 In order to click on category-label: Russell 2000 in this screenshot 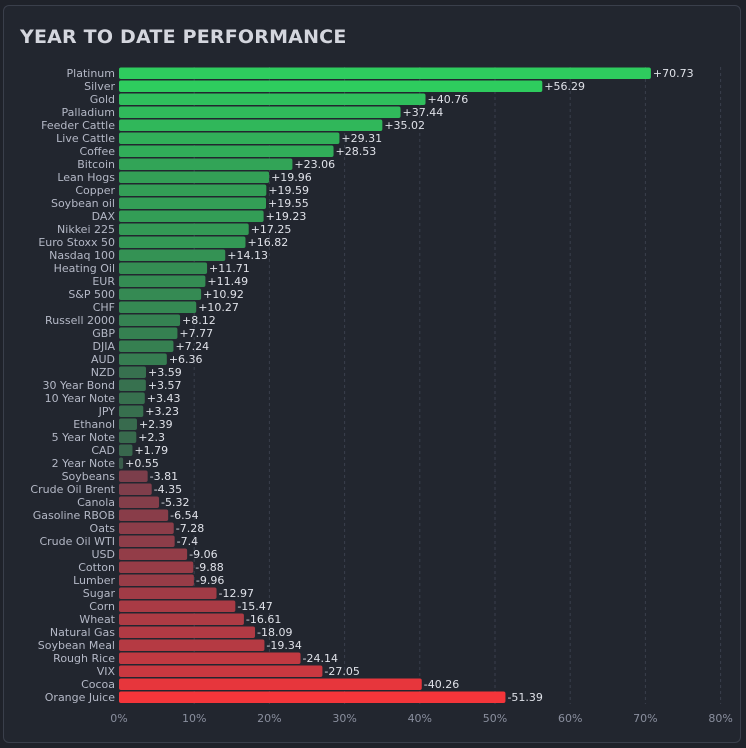, I will do `click(80, 320)`.